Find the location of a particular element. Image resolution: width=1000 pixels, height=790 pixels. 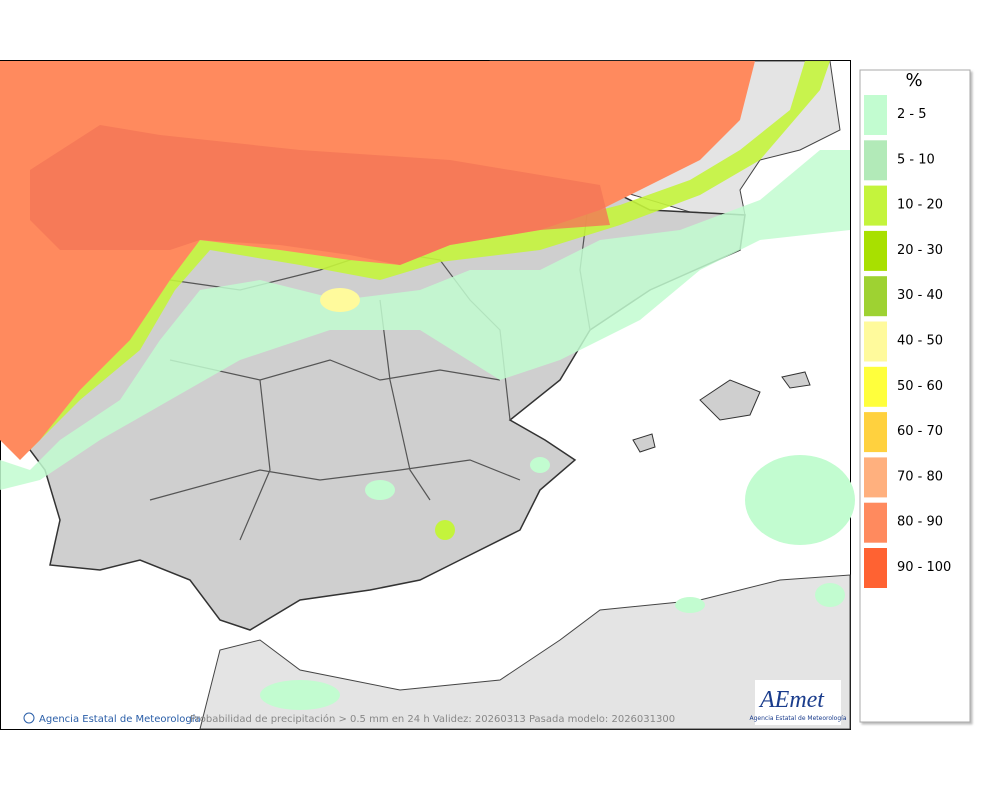

legend-label: 90 - 100 is located at coordinates (924, 567).